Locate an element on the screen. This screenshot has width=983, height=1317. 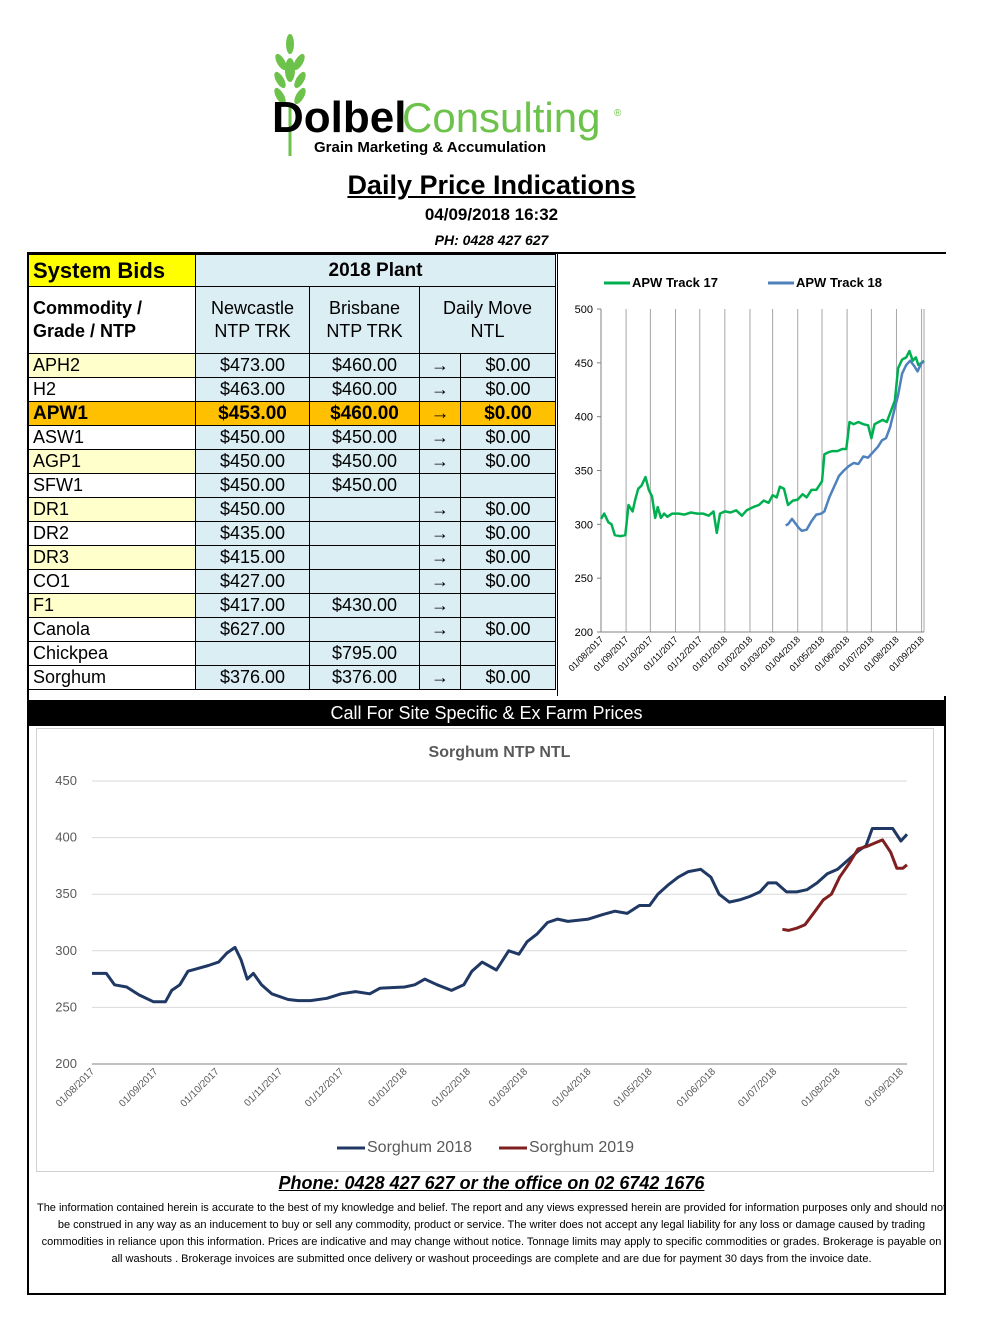
commodity-name: ASW1 is located at coordinates (112, 437).